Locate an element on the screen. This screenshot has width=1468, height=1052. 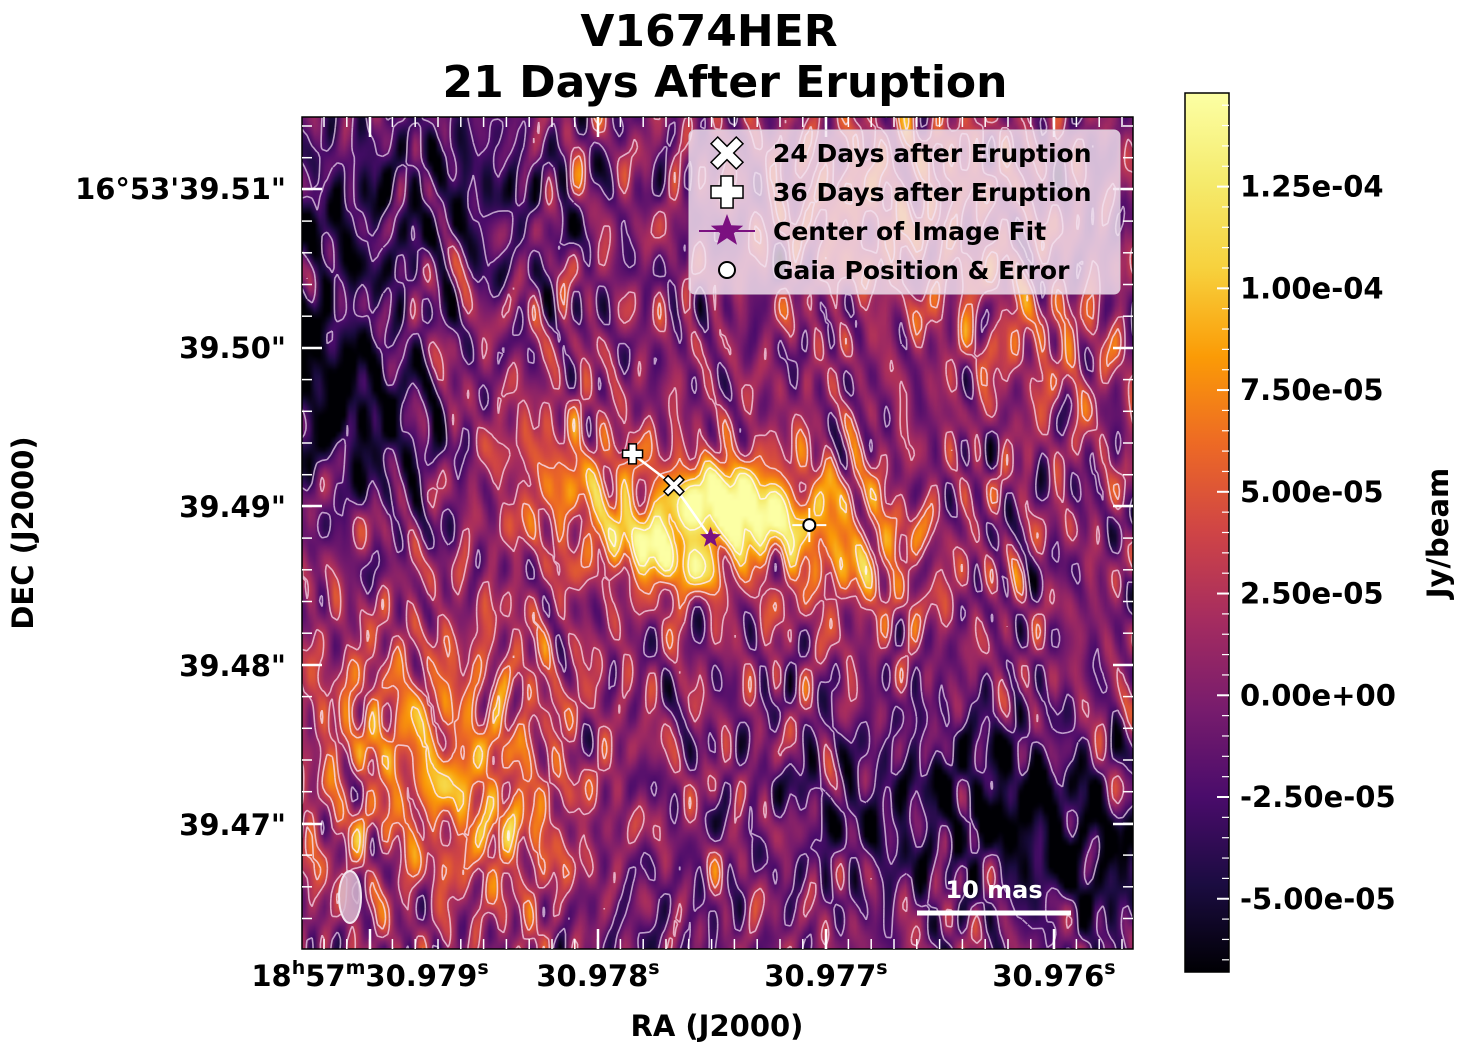
y-tick-label: 16°53'39.51" is located at coordinates (180, 189).